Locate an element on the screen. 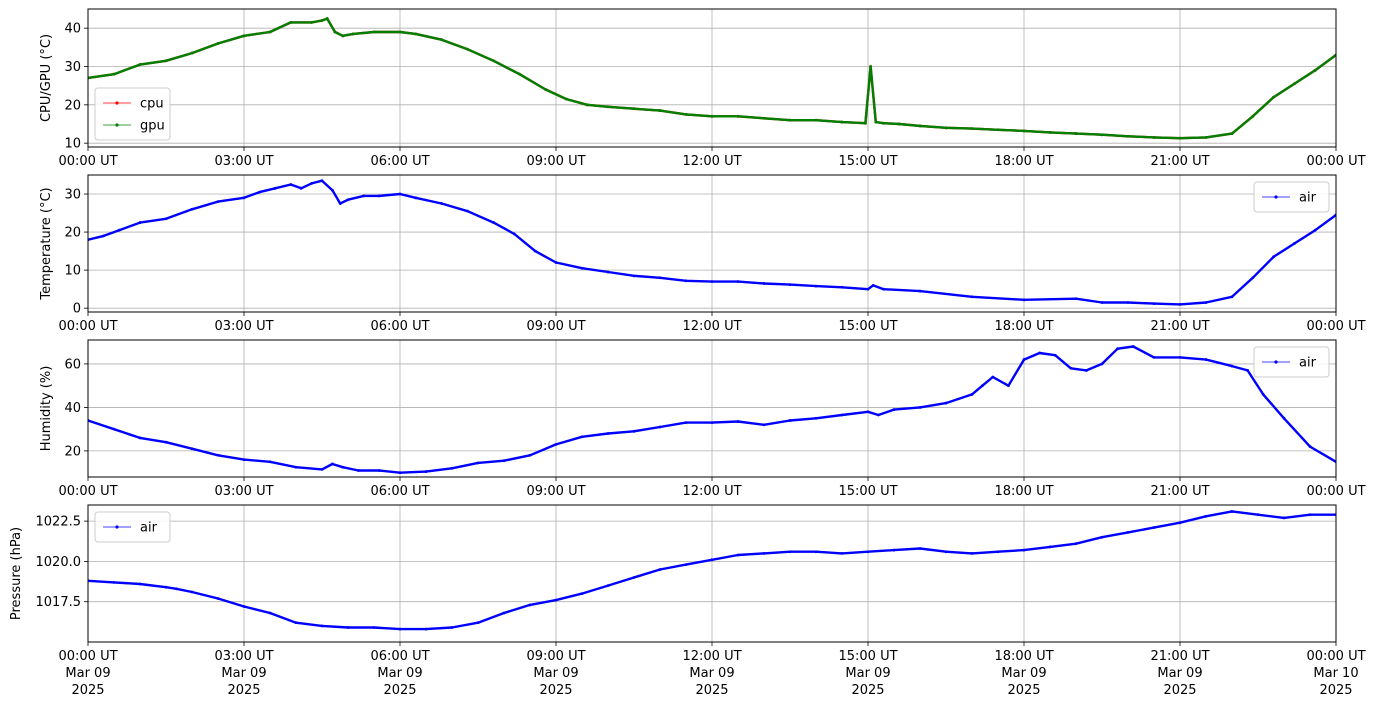 This screenshot has width=1377, height=707. x-tick-label: 18:00 UT is located at coordinates (1023, 491).